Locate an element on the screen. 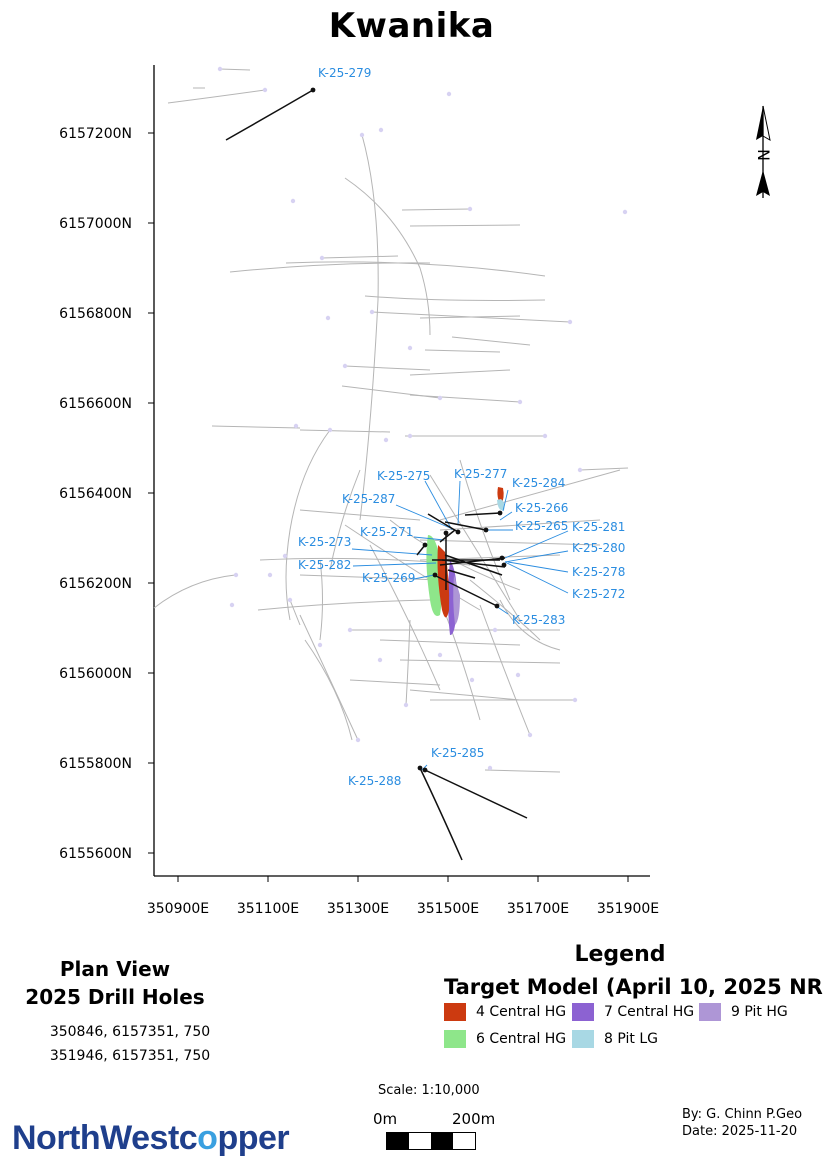 The height and width of the screenshot is (1158, 823). legend-title: Legend is located at coordinates (620, 954).